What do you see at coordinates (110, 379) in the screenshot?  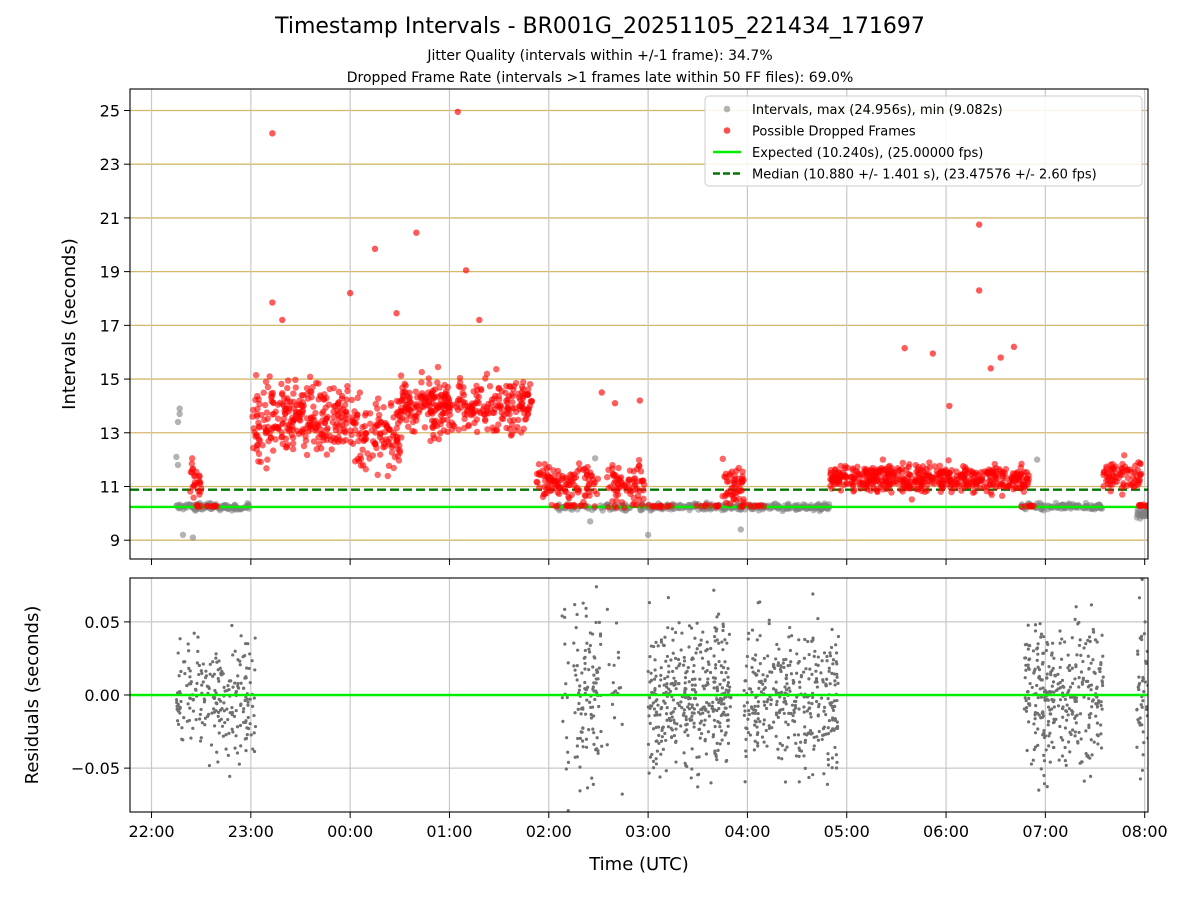 I see `intervals-ytick-label: 15` at bounding box center [110, 379].